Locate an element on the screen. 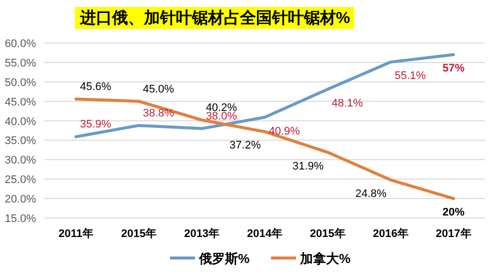 The height and width of the screenshot is (277, 499). y-tick-label: 55.0% is located at coordinates (20, 63).